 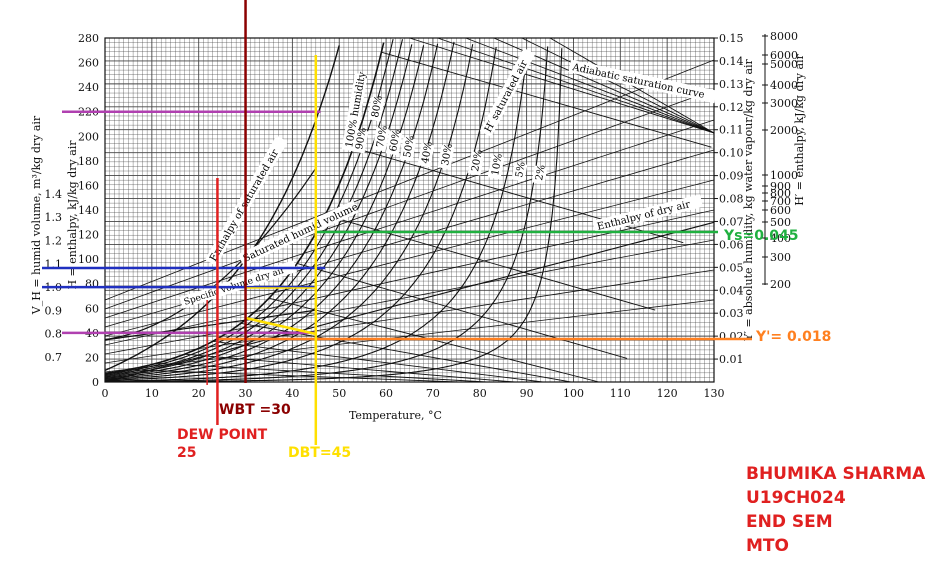 I want to click on enthalpy-right-tick-label: 600, so click(x=780, y=210).